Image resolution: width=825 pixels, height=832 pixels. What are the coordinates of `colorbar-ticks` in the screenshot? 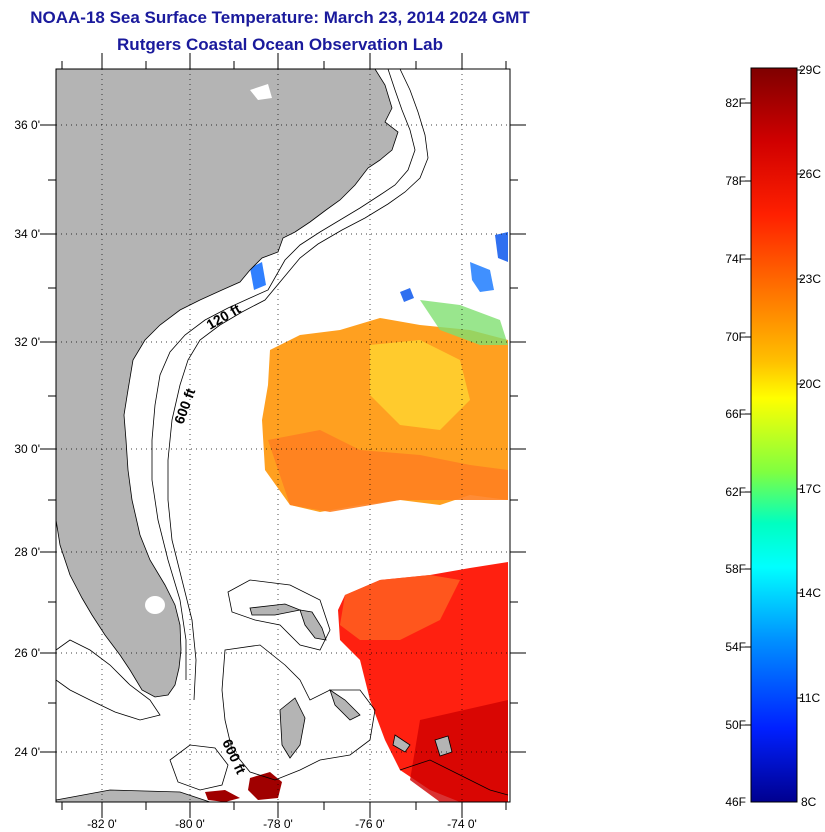 It's located at (774, 397).